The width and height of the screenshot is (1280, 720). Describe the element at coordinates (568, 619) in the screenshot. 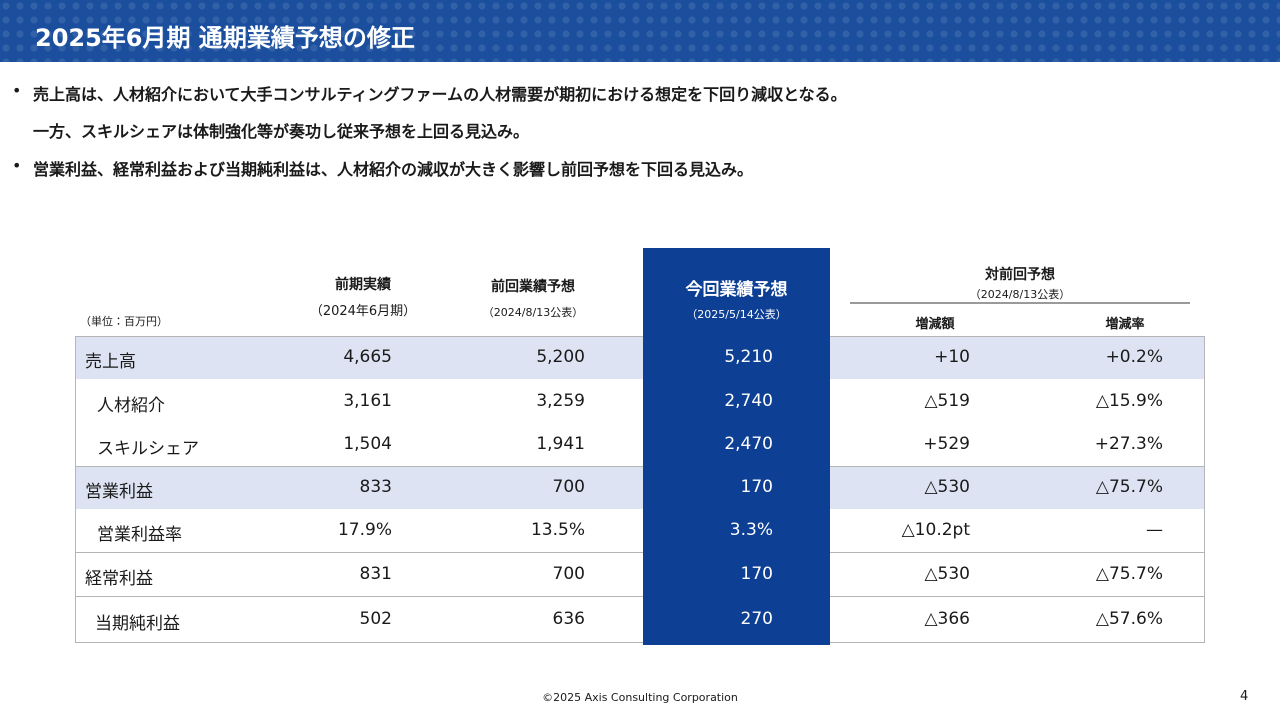

I see `table-cell: 636` at that location.